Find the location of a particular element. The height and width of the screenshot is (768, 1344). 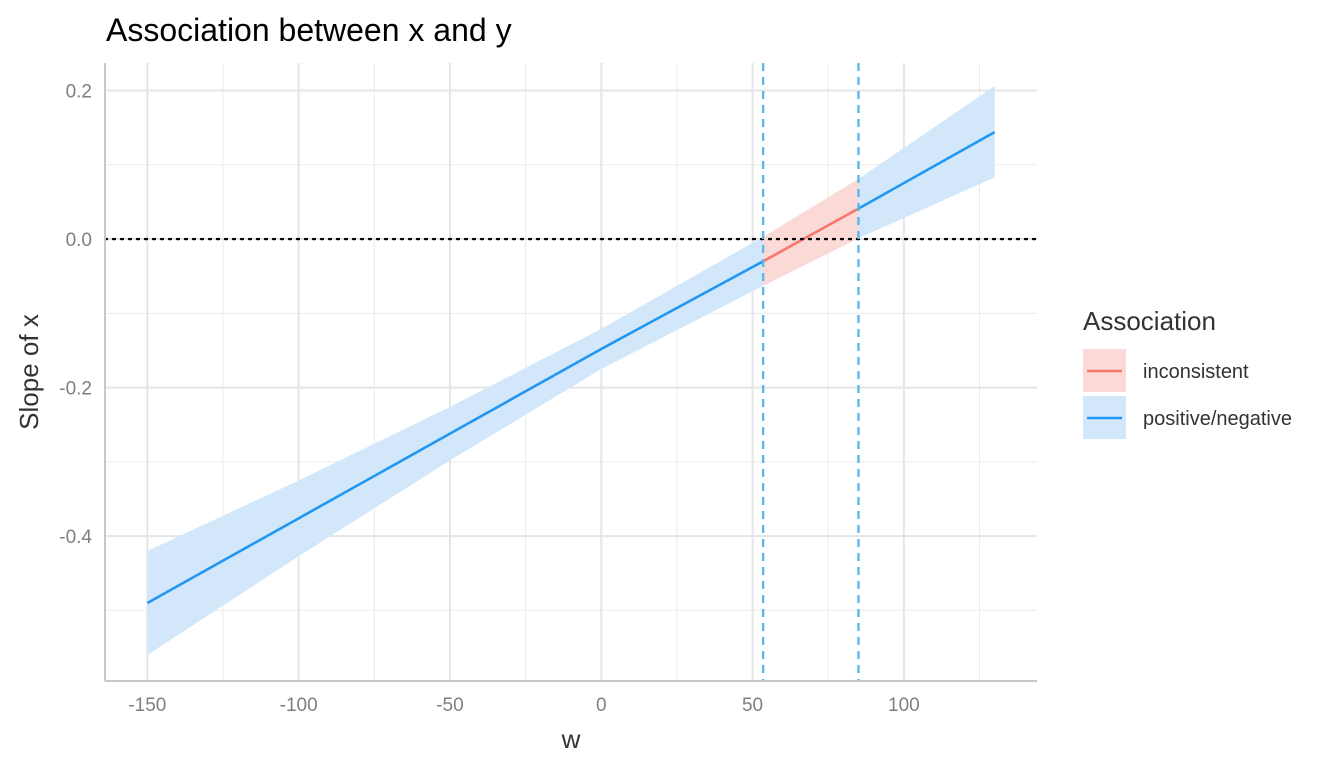

y-tick-label: 0.2 is located at coordinates (79, 91).